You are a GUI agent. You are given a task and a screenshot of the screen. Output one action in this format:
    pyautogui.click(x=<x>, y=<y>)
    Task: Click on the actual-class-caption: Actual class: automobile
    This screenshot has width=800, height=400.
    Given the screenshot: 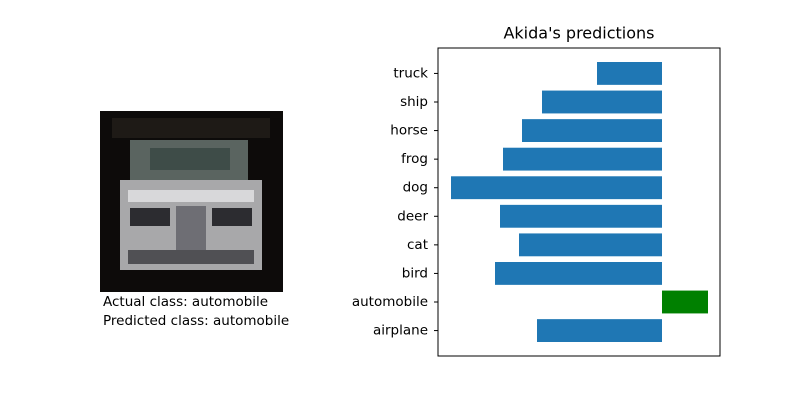 What is the action you would take?
    pyautogui.click(x=185, y=302)
    